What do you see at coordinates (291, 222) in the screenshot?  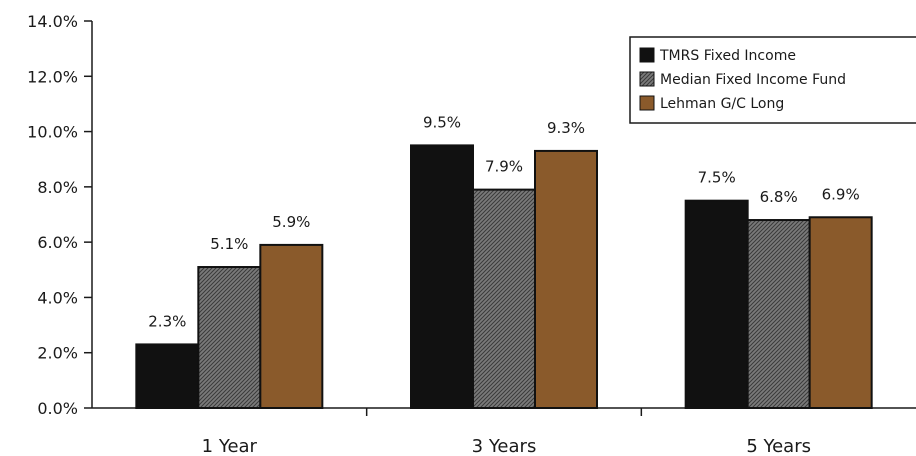 I see `data-label: 5.9%` at bounding box center [291, 222].